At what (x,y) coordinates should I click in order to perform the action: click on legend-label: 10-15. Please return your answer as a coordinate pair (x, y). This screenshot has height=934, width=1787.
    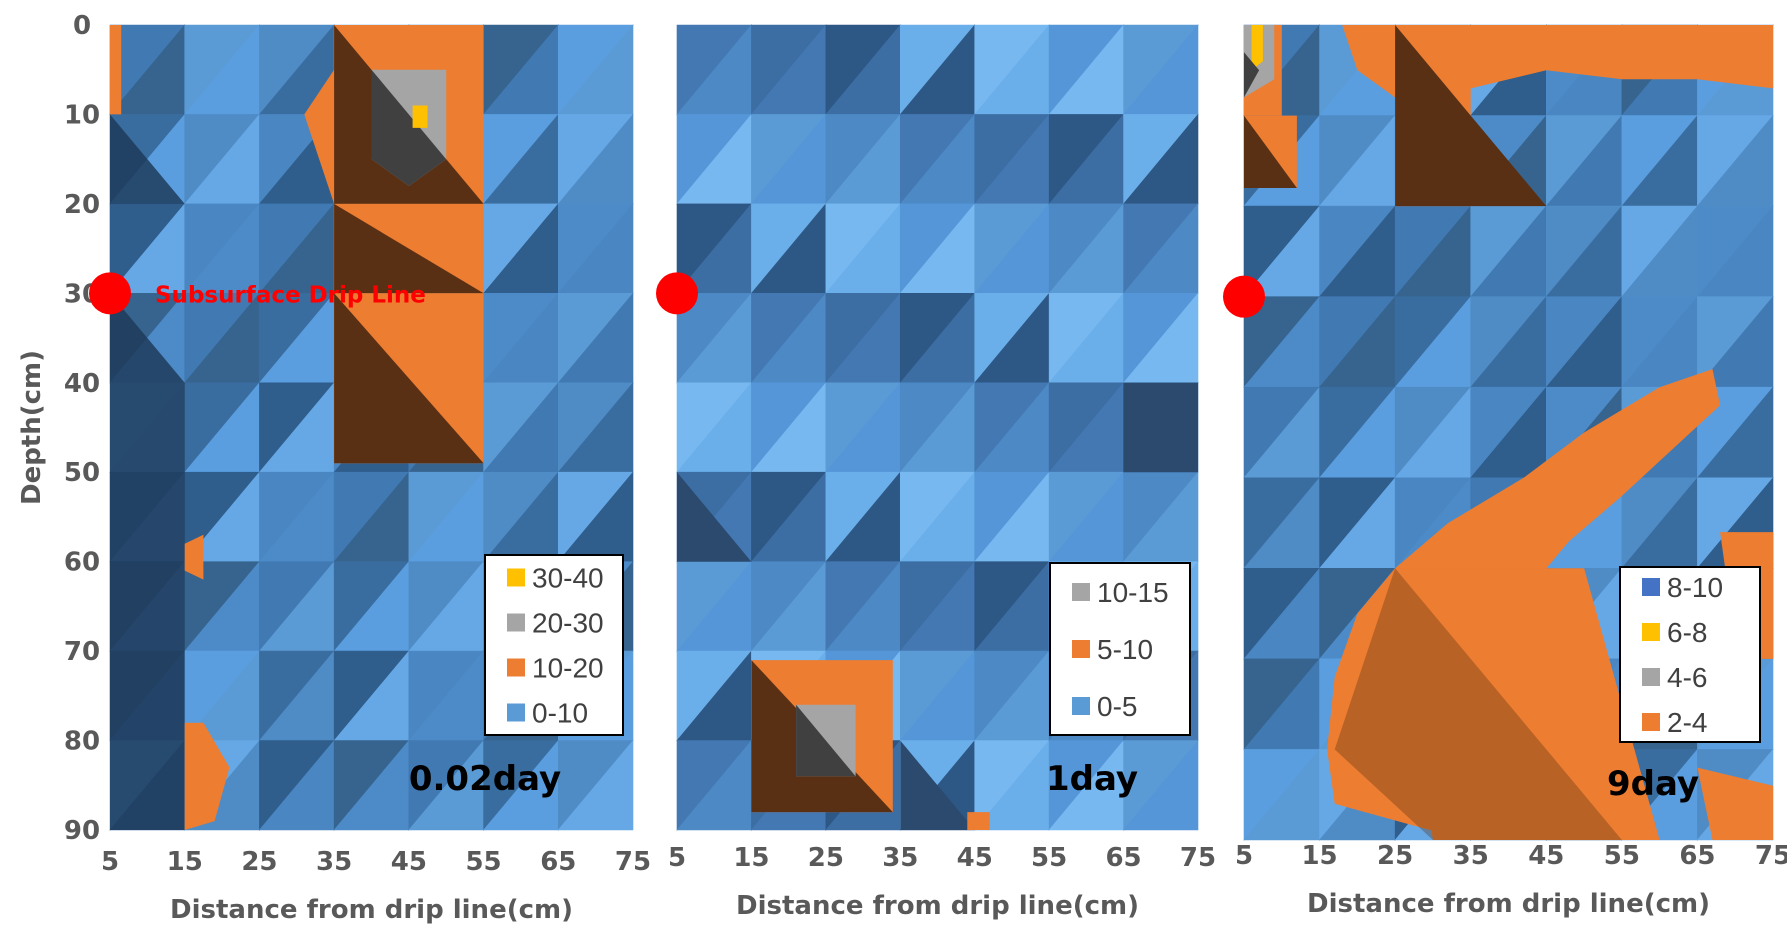
    Looking at the image, I should click on (1133, 592).